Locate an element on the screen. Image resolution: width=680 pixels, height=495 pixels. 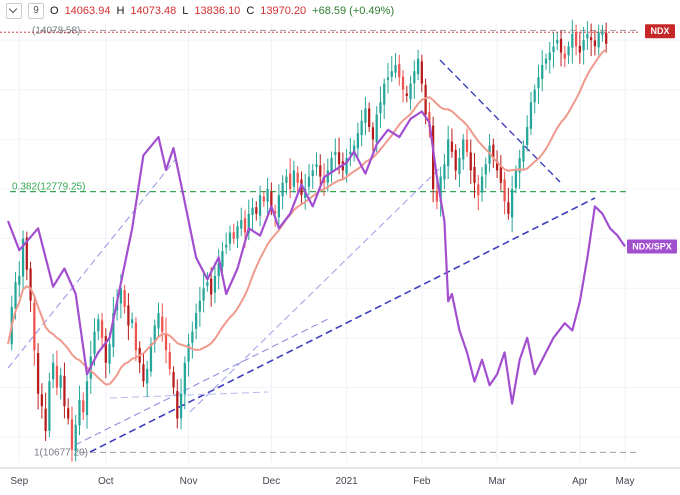
chevron-down-icon is located at coordinates (14, 11).